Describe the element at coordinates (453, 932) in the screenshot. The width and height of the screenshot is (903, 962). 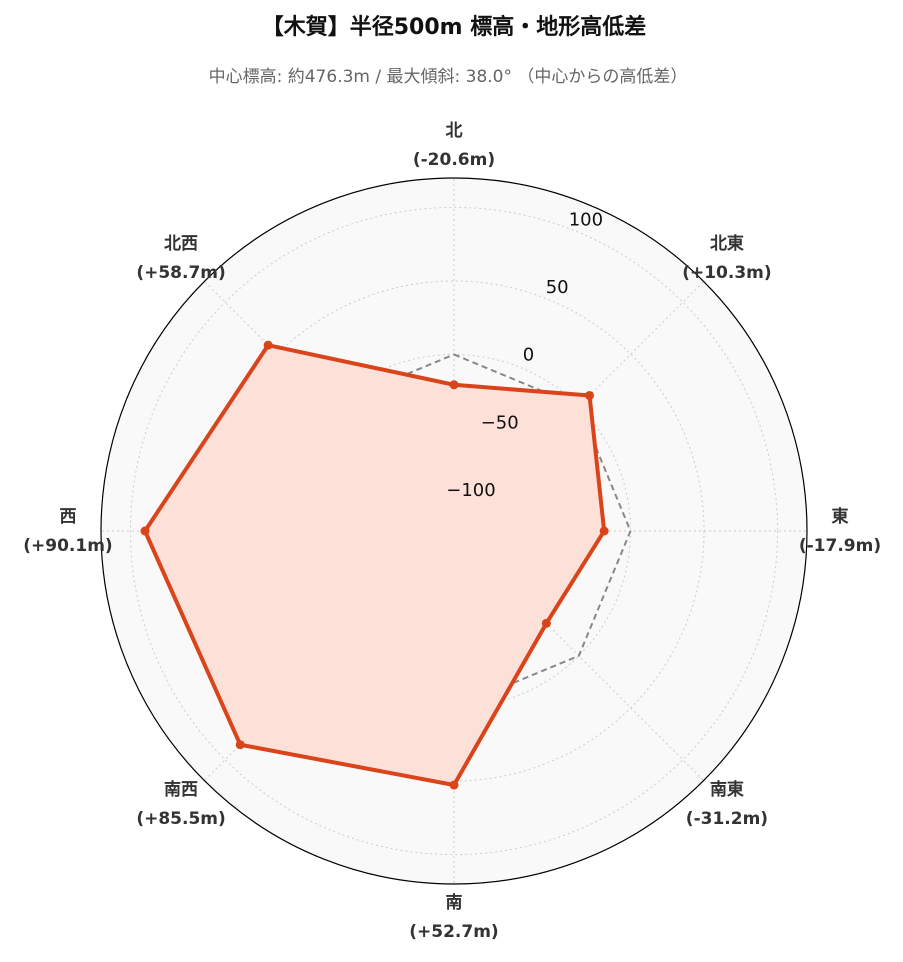
I see `value-label: (+52.7m)` at that location.